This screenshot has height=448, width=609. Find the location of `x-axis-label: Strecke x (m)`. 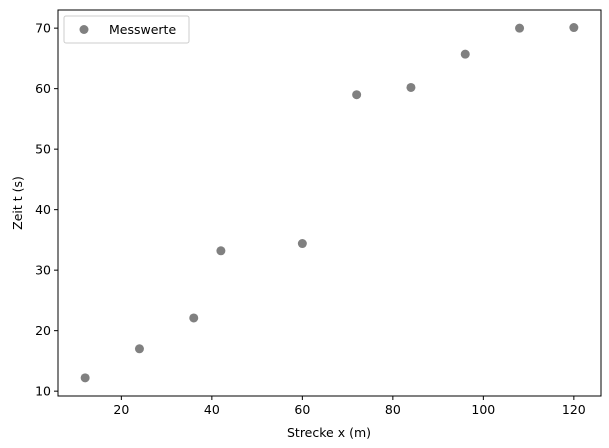

x-axis-label: Strecke x (m) is located at coordinates (329, 432).